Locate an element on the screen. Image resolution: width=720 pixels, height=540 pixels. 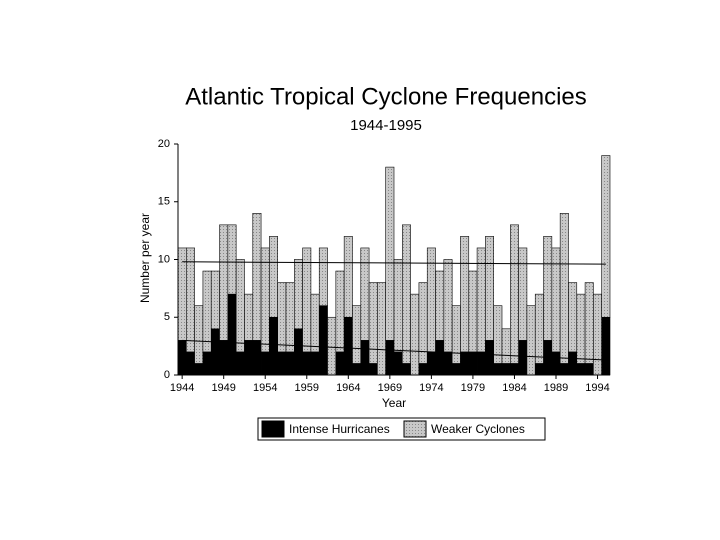
x-tick-label: 1949 is located at coordinates (223, 388).